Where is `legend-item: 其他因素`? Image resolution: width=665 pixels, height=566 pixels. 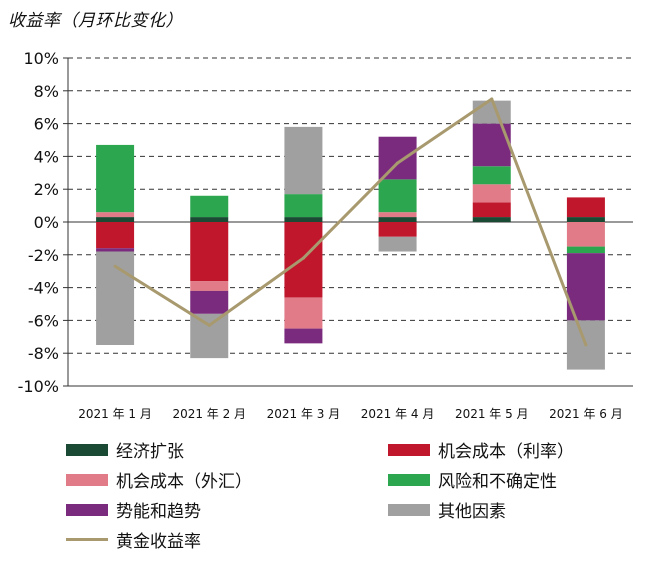 legend-item: 其他因素 is located at coordinates (447, 509).